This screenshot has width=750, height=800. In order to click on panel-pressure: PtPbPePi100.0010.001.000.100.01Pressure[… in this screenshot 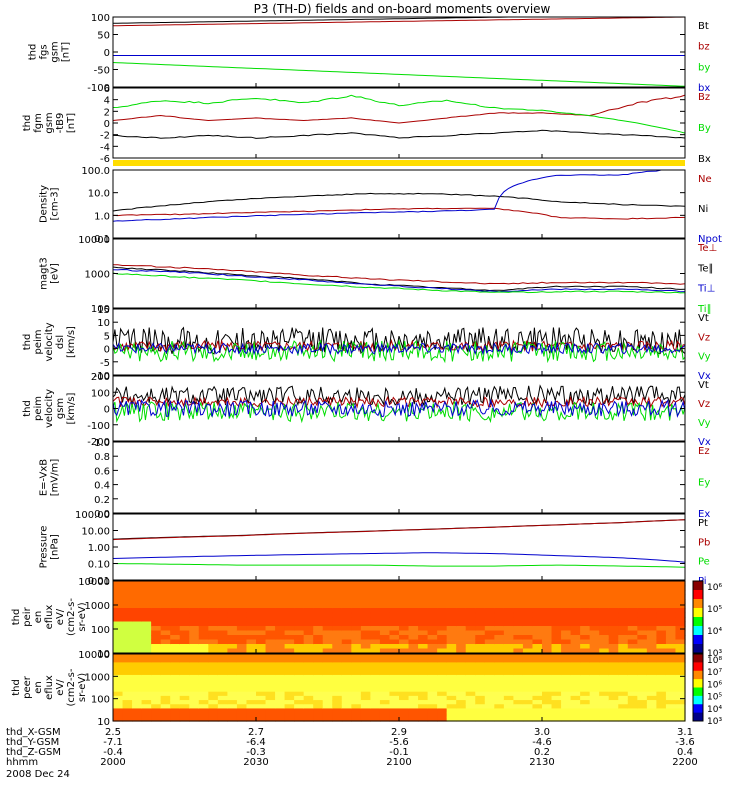, I will do `click(375, 548)`.